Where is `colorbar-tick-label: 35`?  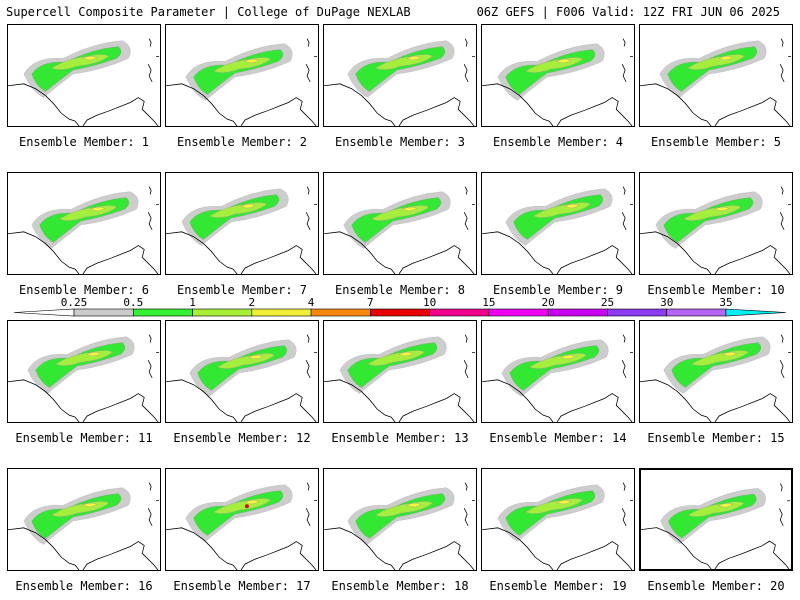 colorbar-tick-label: 35 is located at coordinates (726, 302).